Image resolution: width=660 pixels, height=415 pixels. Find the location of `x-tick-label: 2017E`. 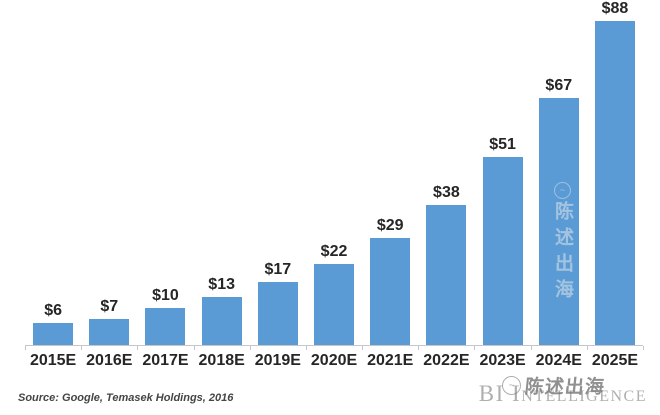

x-tick-label: 2017E is located at coordinates (165, 360).